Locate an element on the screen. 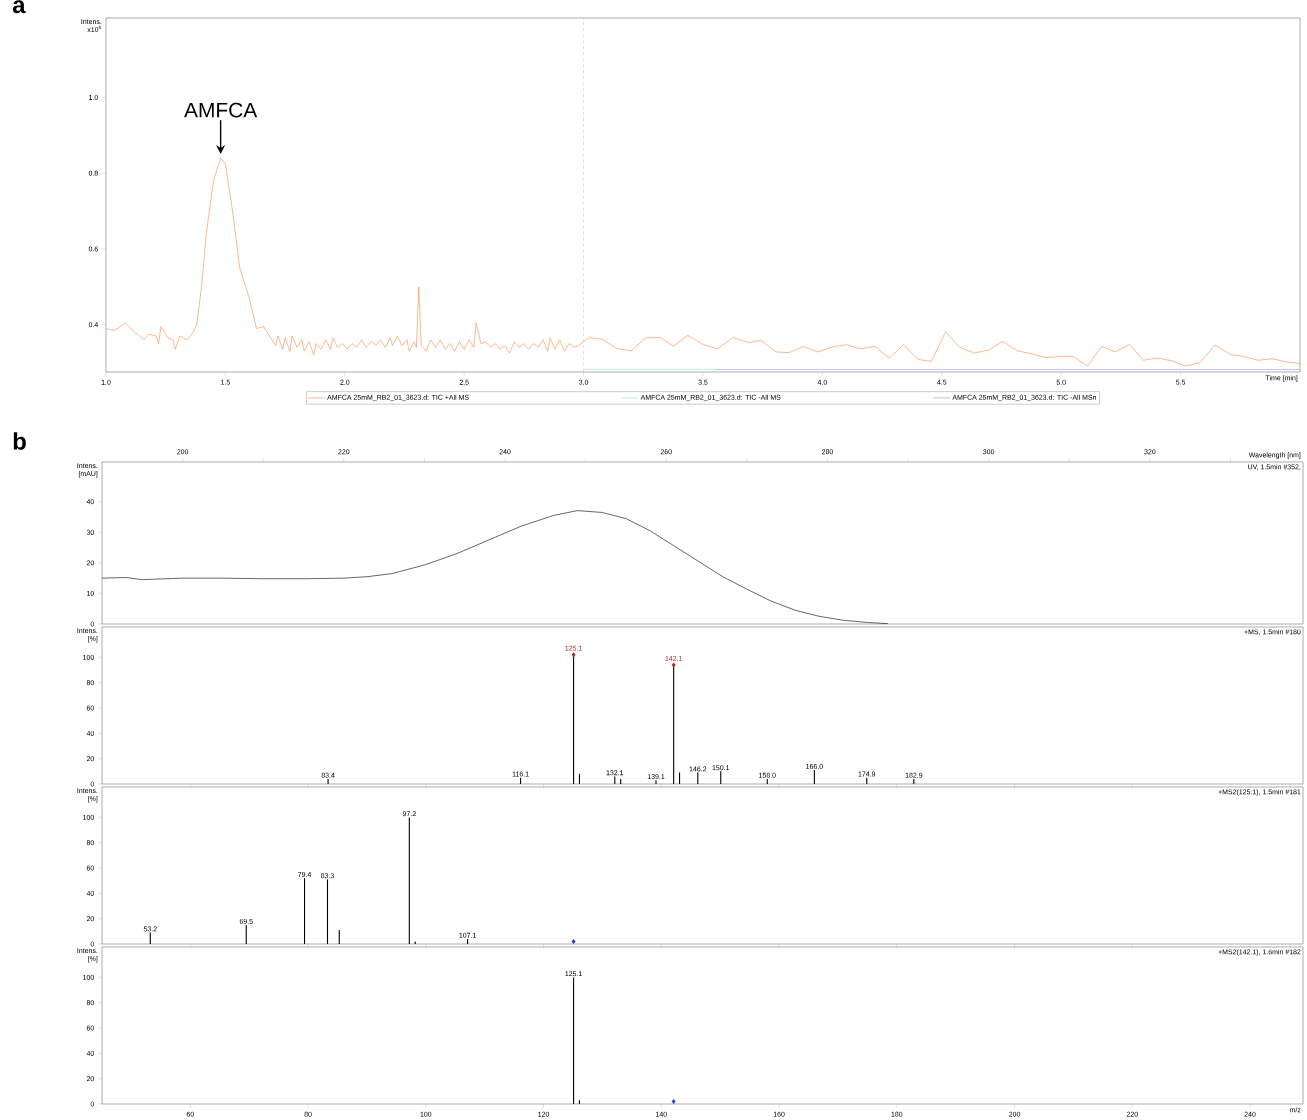 This screenshot has height=1120, width=1307. annotation: AMFCA is located at coordinates (221, 110).